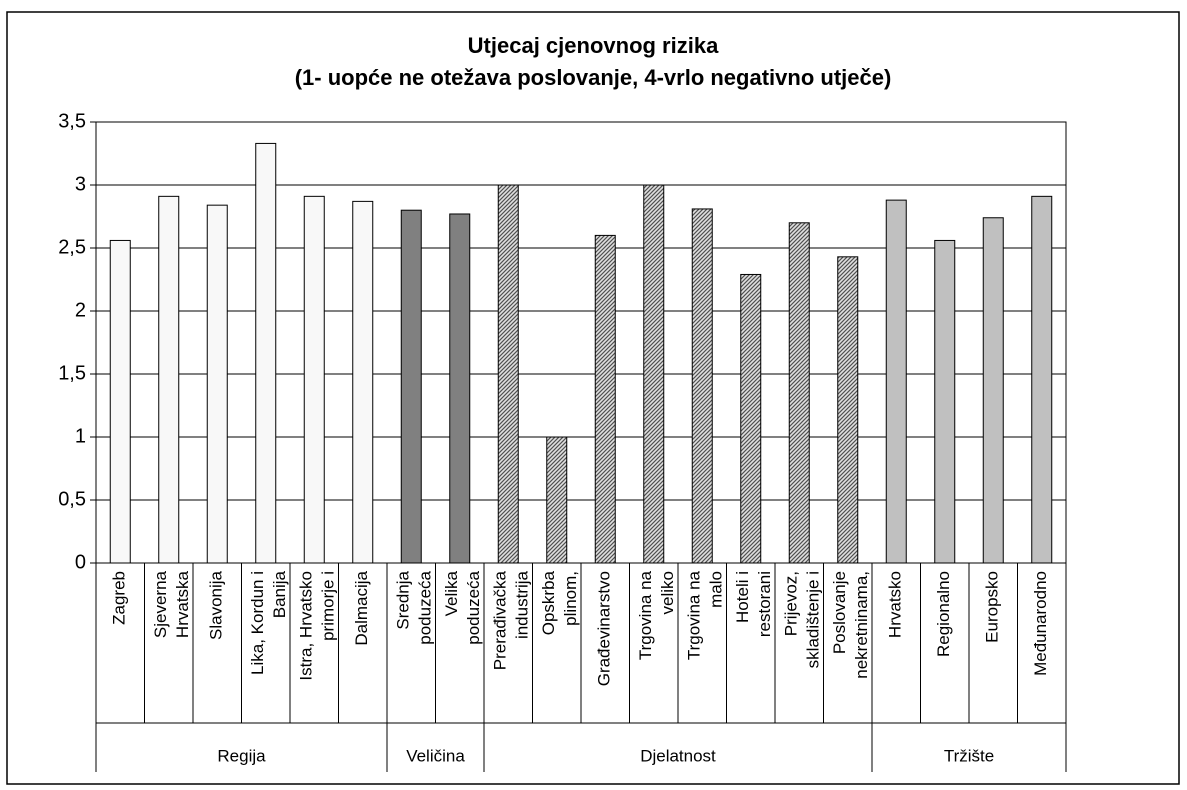 The height and width of the screenshot is (790, 1187). Describe the element at coordinates (716, 589) in the screenshot. I see `x-tick-label: malo` at that location.